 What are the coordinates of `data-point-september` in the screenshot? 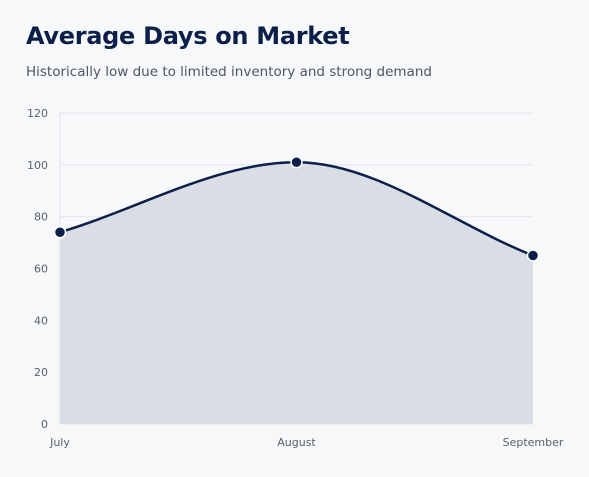 It's located at (533, 255).